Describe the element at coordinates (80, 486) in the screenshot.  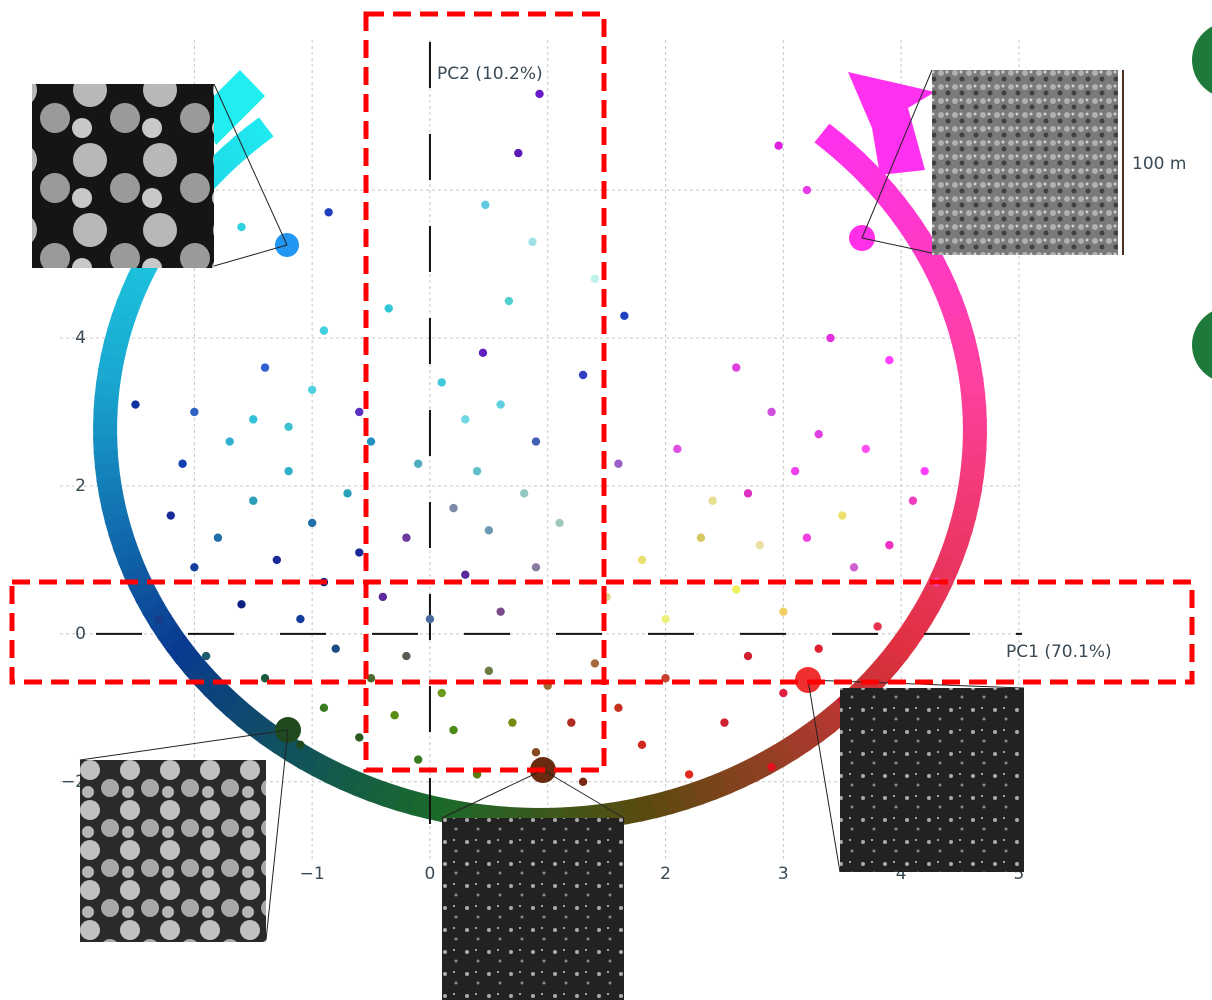
I see `y-tick-label: 2` at that location.